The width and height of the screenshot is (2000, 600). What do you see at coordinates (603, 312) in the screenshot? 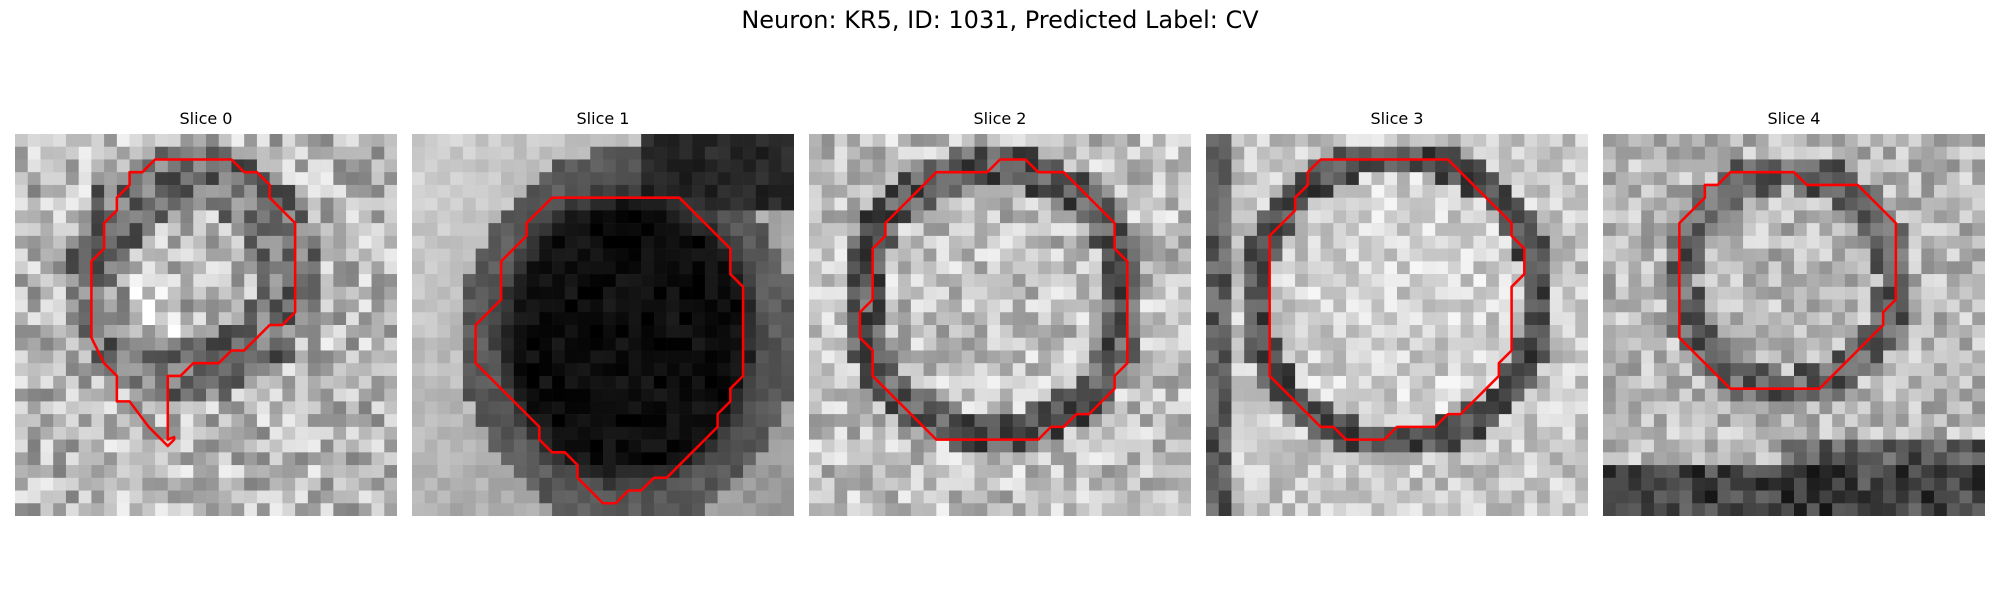
I see `slice-panel-1: Slice 1` at bounding box center [603, 312].